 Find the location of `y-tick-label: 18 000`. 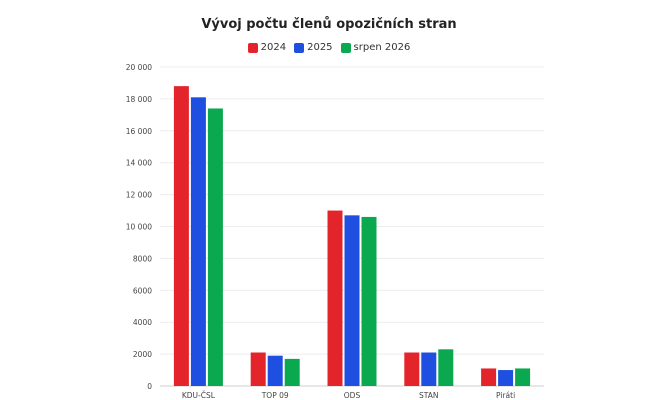

y-tick-label: 18 000 is located at coordinates (139, 99).